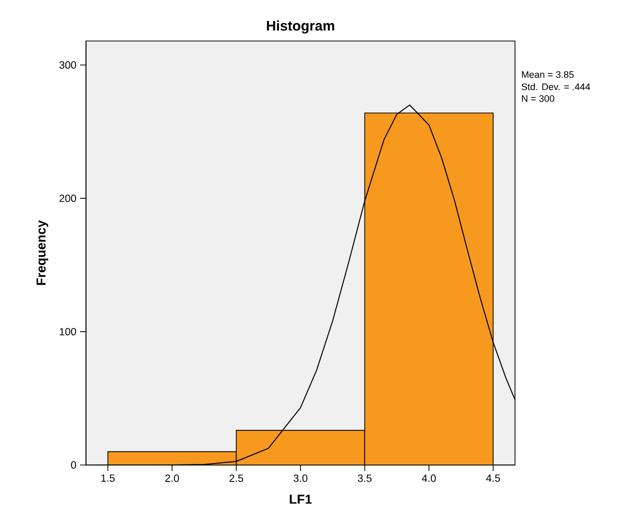 This screenshot has width=634, height=531. What do you see at coordinates (301, 499) in the screenshot?
I see `x-axis-title: LF1` at bounding box center [301, 499].